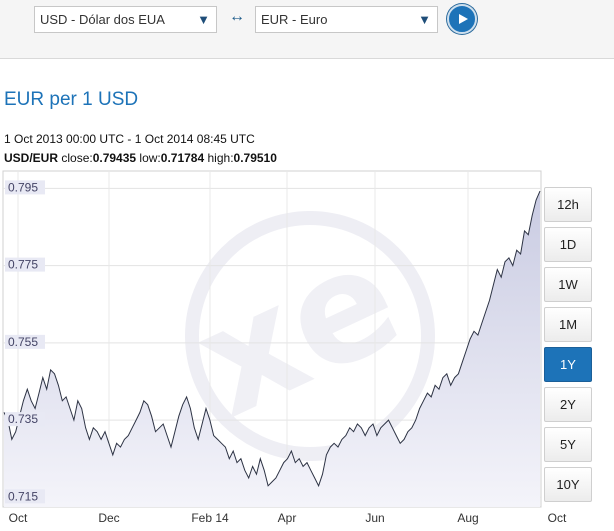 This screenshot has width=614, height=531. I want to click on close-value: 0.79435, so click(114, 158).